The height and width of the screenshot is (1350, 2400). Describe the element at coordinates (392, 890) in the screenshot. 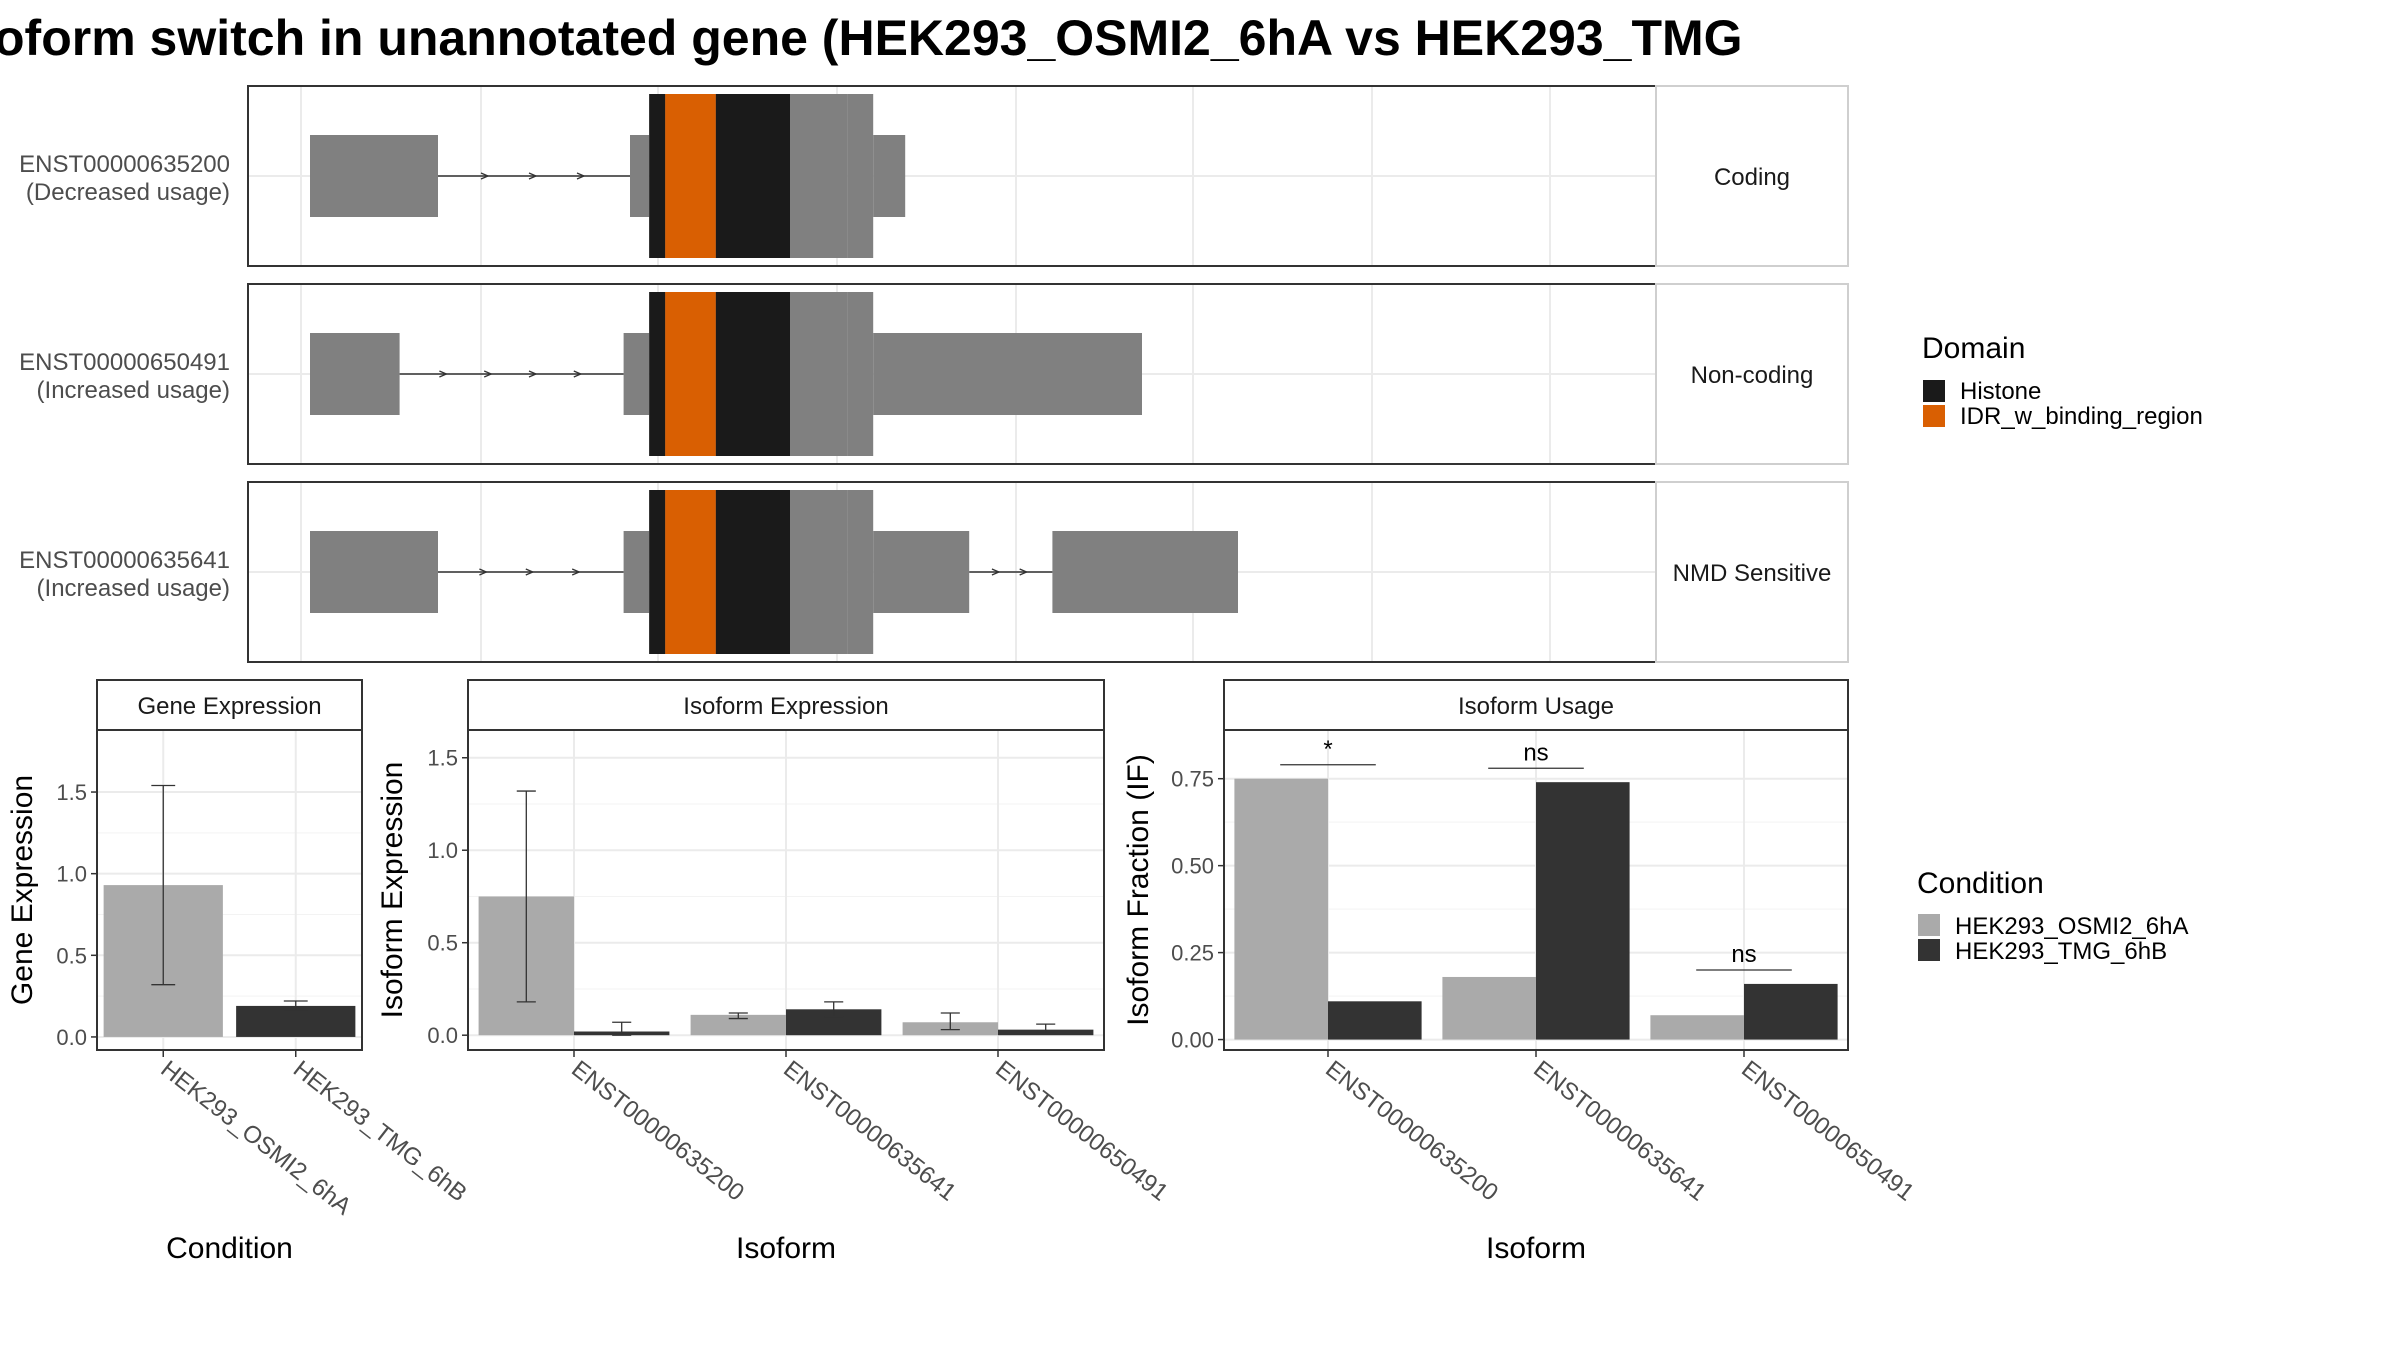

I see `y-axis-title: Isoform Expression` at that location.